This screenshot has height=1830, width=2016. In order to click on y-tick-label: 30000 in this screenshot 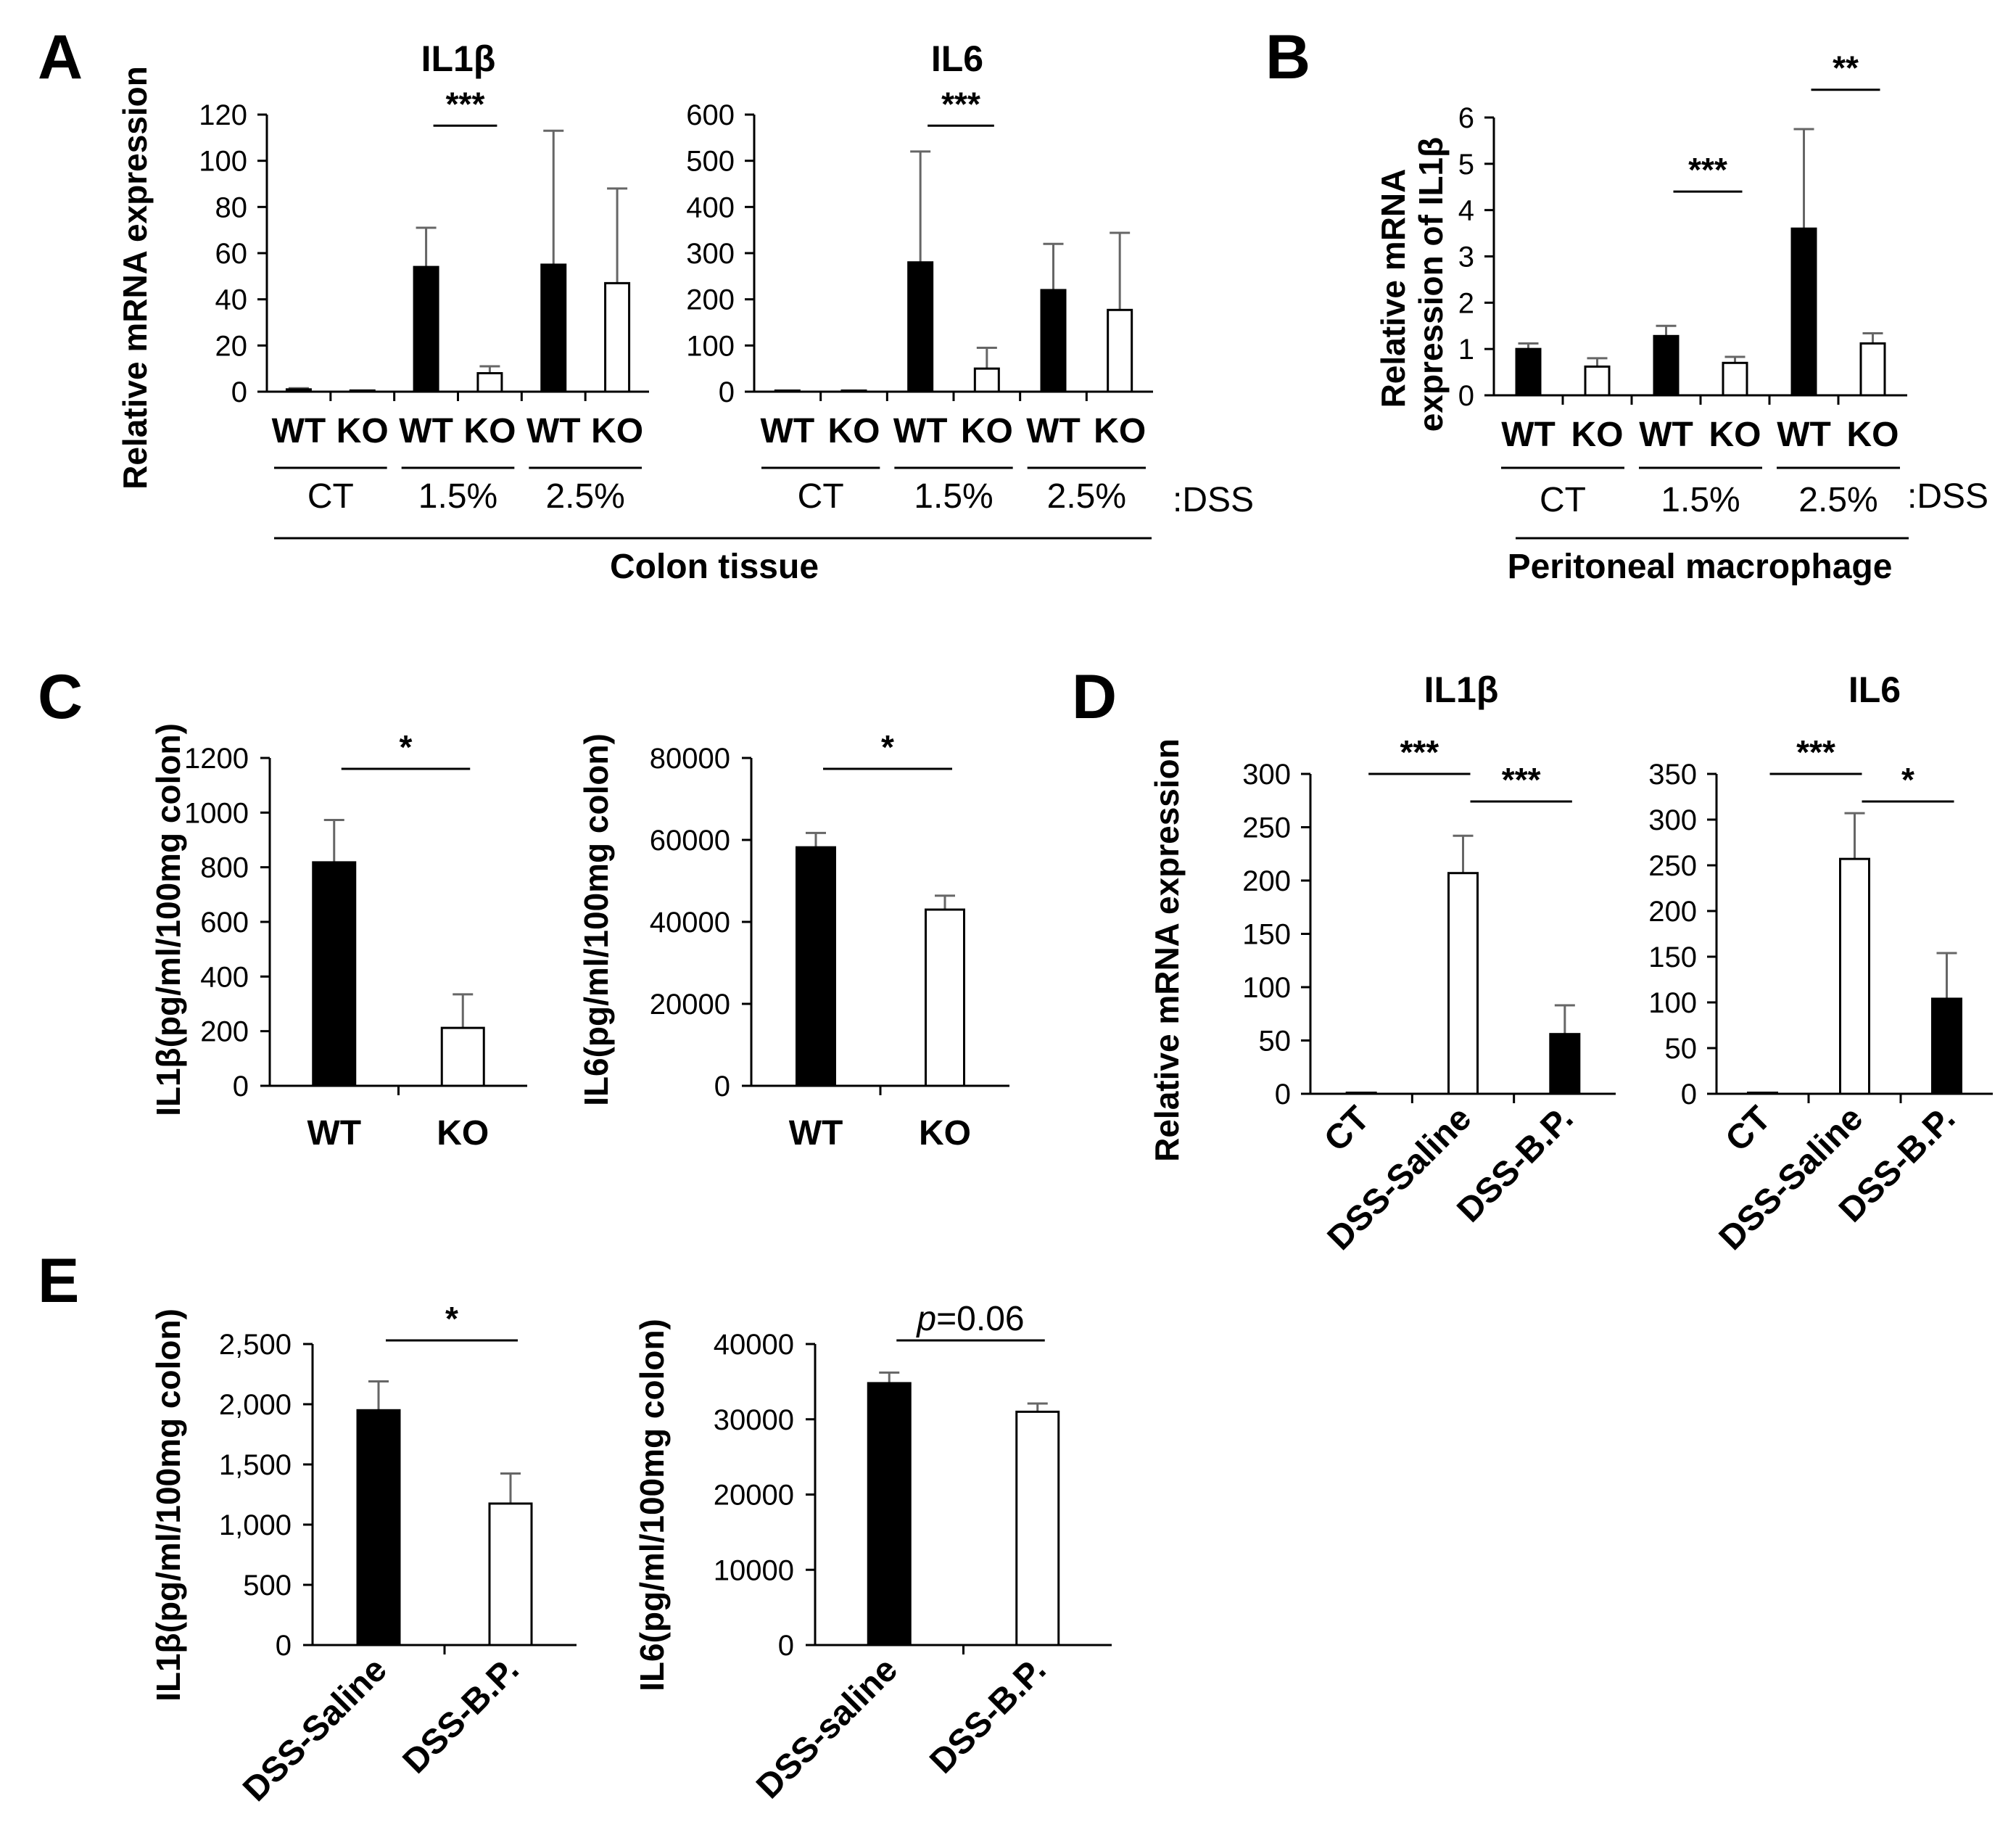, I will do `click(754, 1420)`.